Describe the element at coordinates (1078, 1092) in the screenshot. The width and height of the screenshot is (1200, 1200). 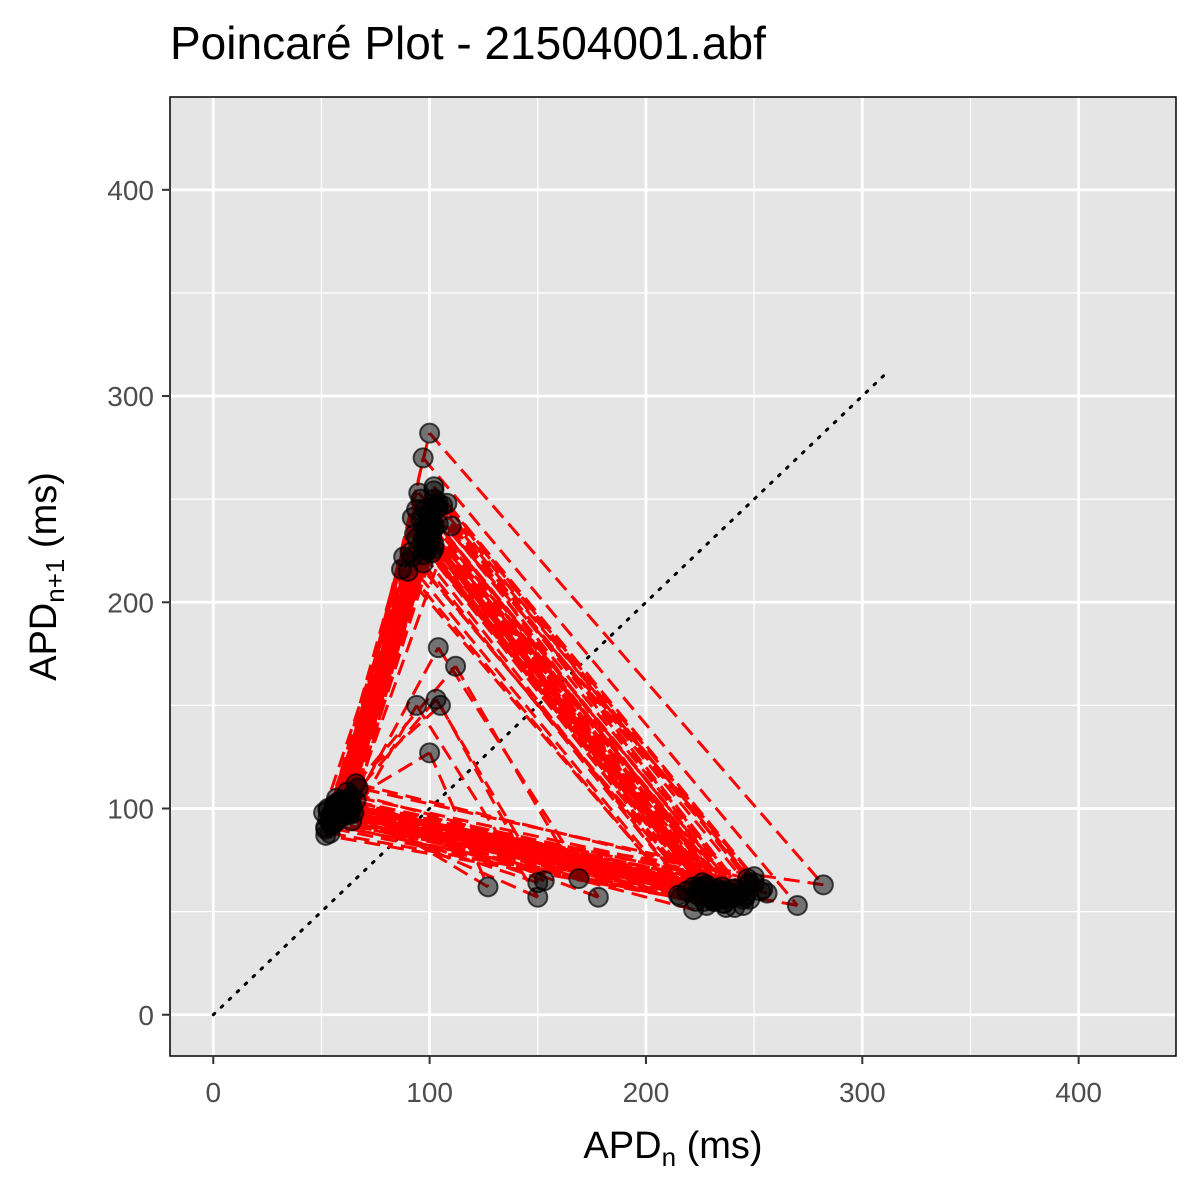
I see `x-tick-label: 400` at that location.